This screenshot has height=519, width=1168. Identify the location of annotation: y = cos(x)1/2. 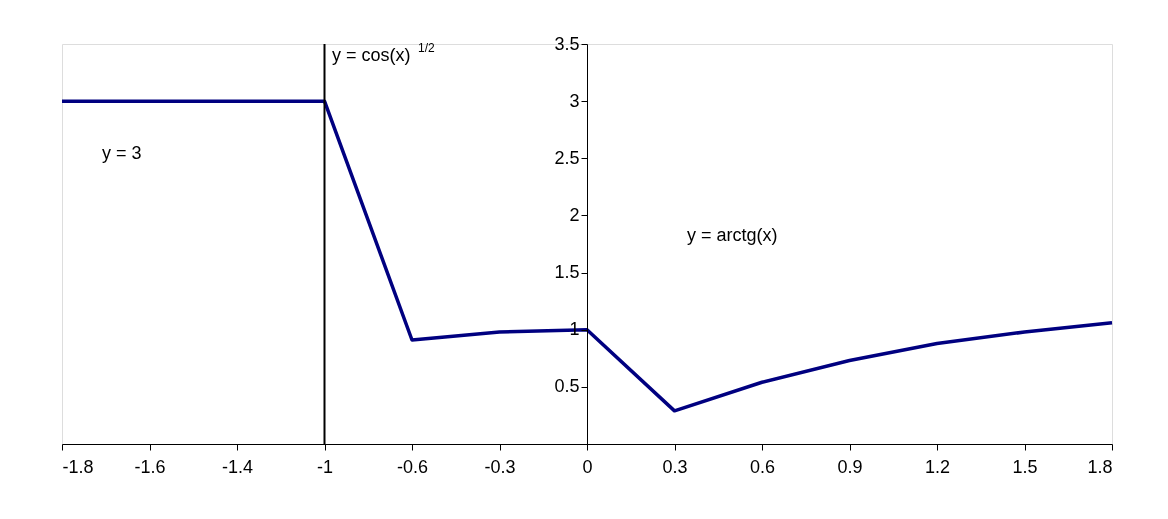
(384, 53).